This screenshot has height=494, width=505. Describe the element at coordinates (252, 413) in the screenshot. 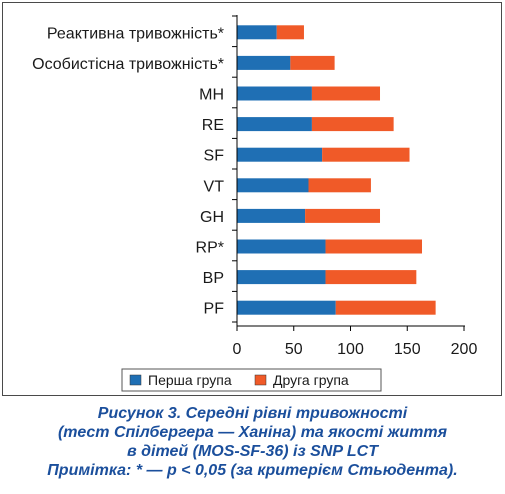

I see `caption-line-1: Рисунок 3. Середні рівні тривожності` at that location.